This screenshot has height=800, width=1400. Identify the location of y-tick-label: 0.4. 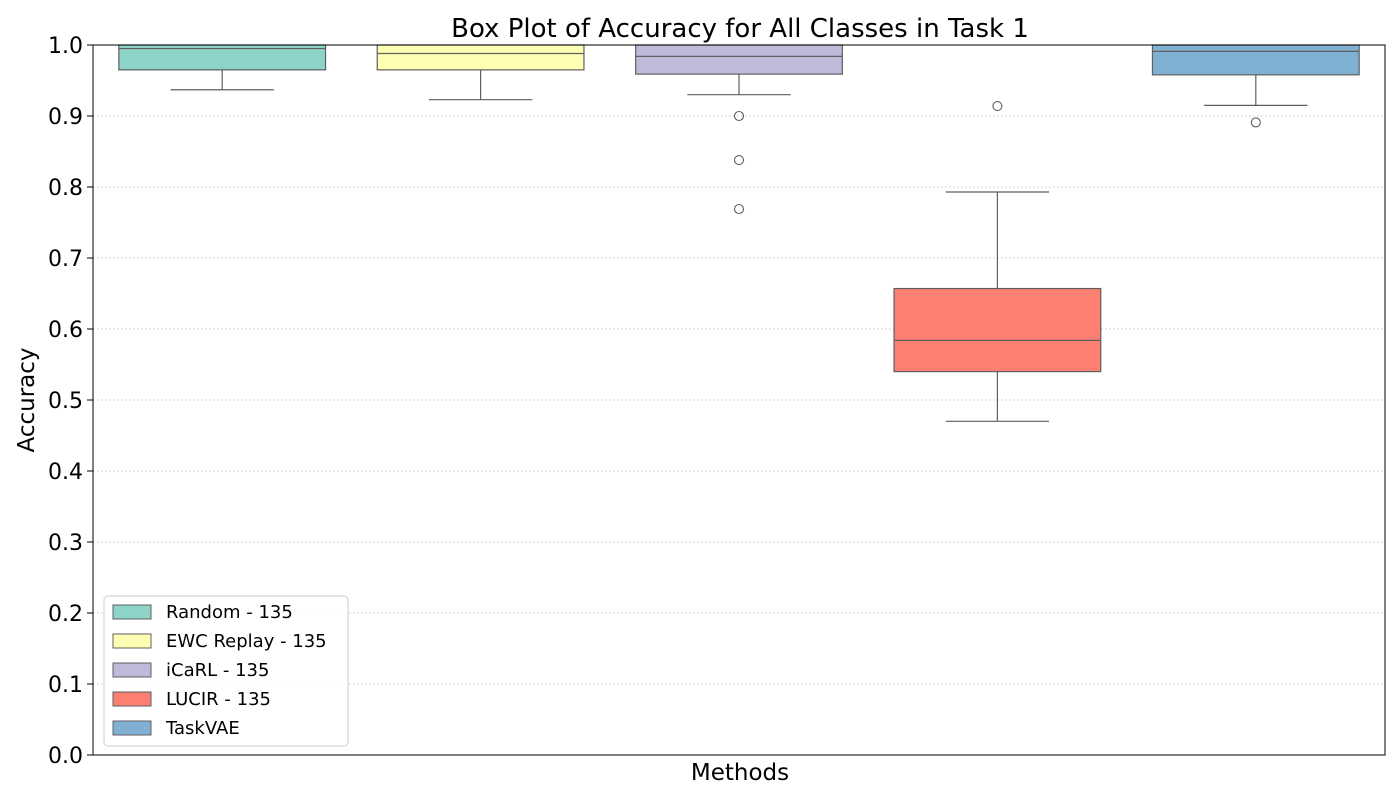
(65, 472).